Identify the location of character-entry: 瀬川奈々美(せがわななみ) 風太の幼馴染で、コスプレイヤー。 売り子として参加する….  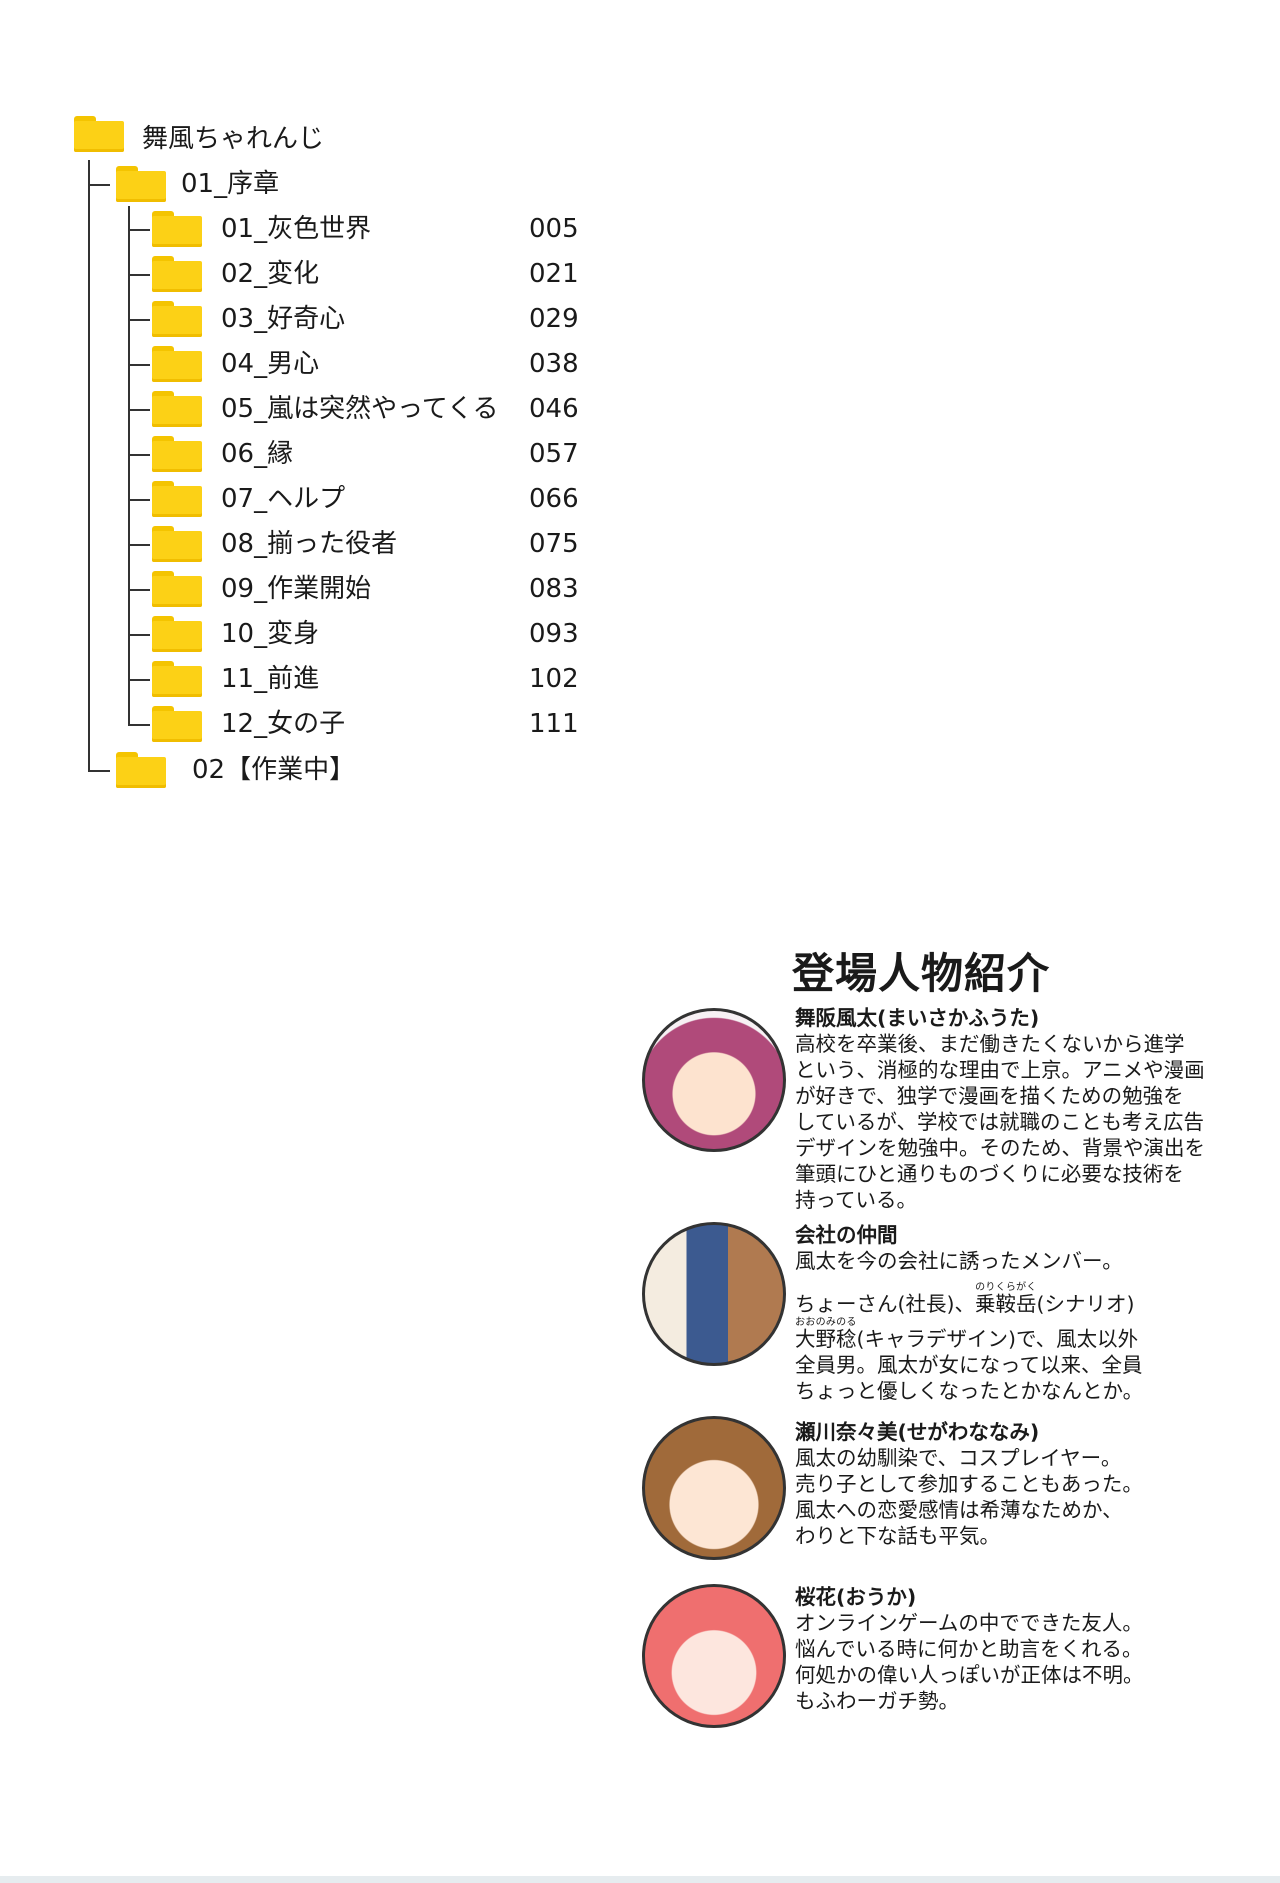
(1005, 1484).